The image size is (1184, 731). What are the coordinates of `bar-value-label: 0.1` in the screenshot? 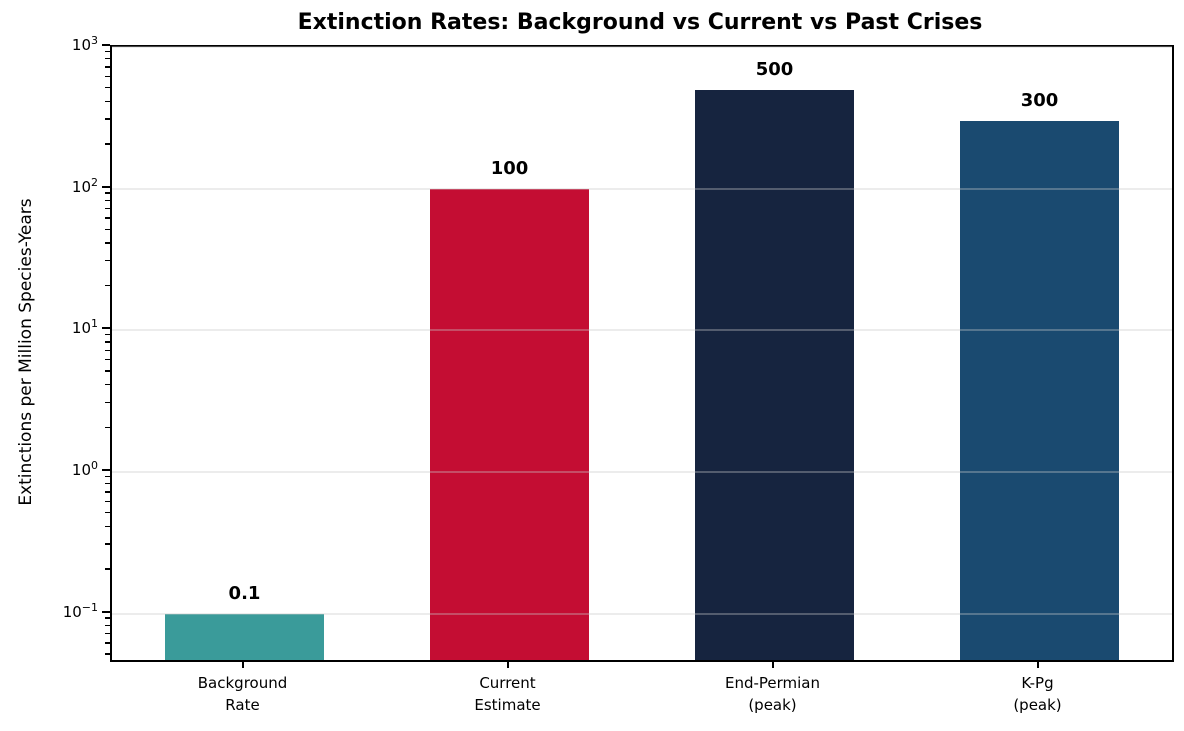 It's located at (244, 593).